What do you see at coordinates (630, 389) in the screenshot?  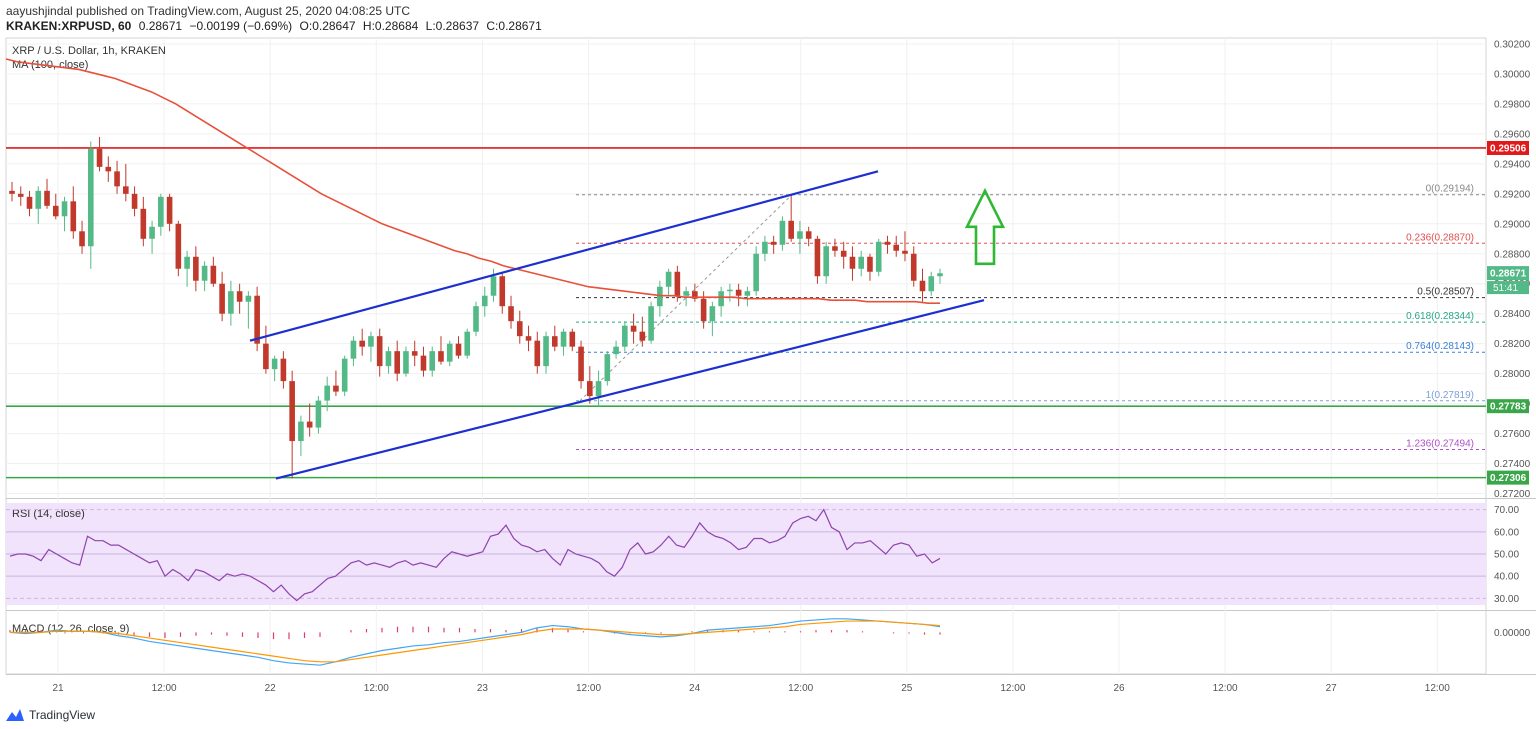 I see `channel-lower-line` at bounding box center [630, 389].